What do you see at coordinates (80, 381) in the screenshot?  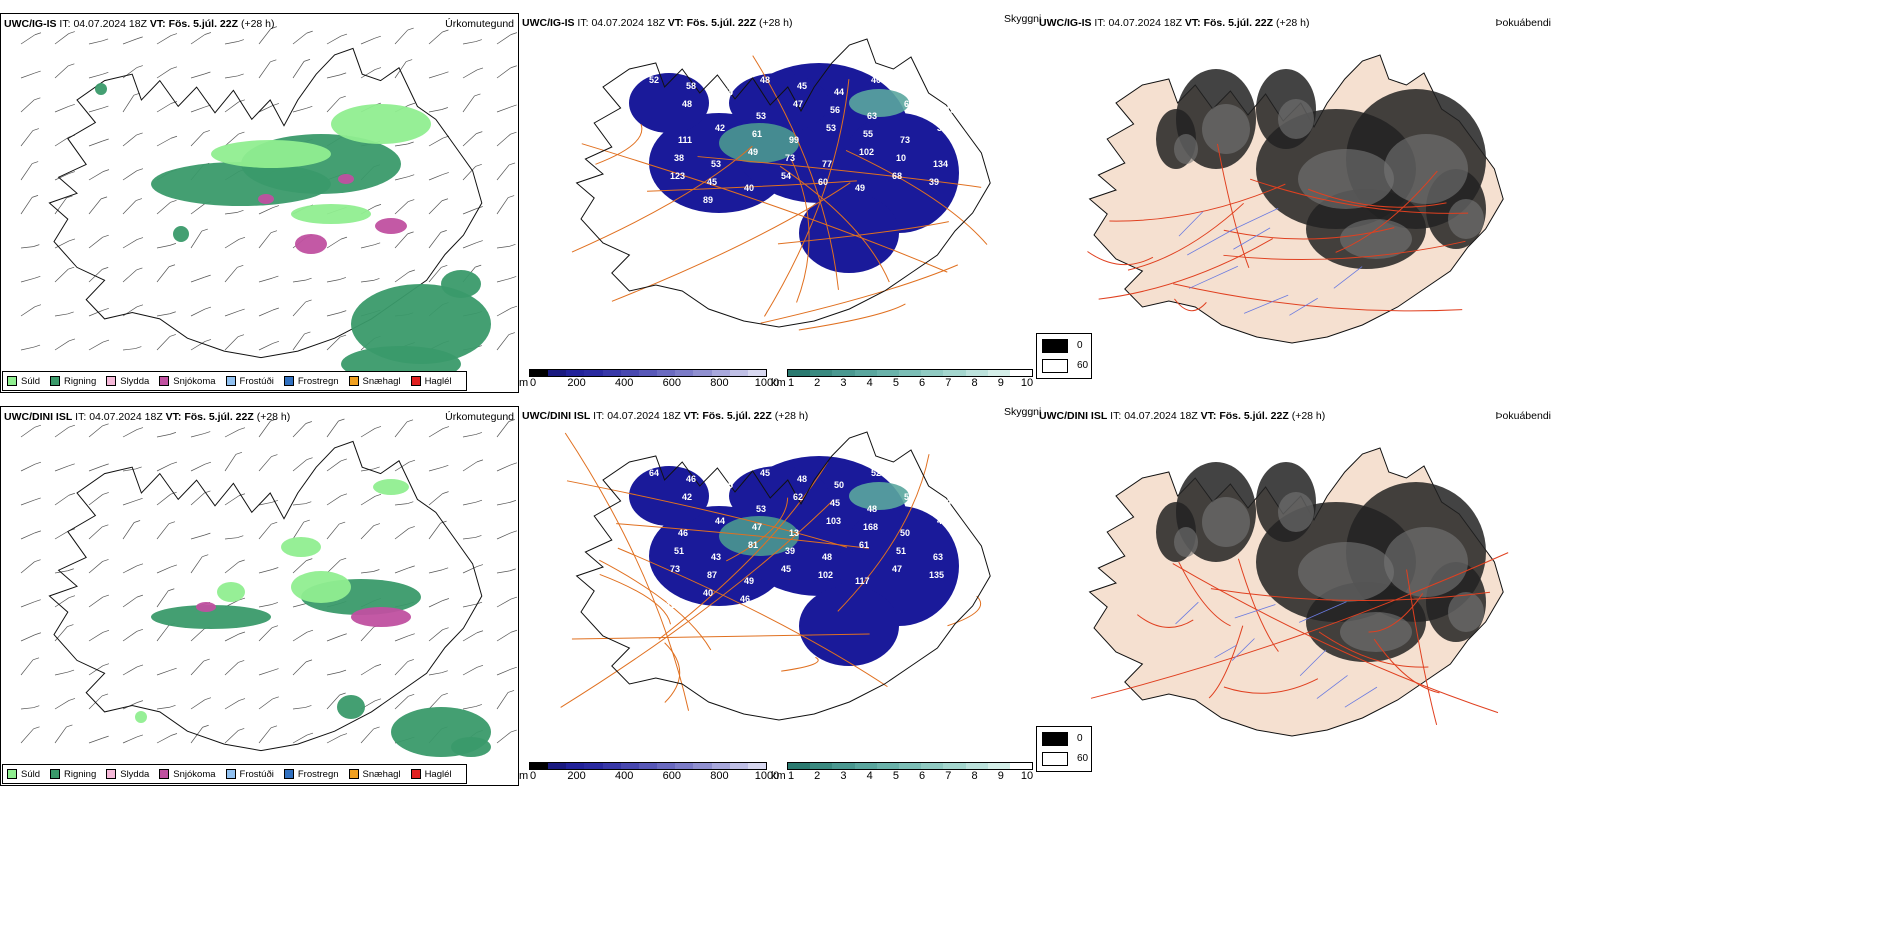 I see `legend-label: Rigning` at bounding box center [80, 381].